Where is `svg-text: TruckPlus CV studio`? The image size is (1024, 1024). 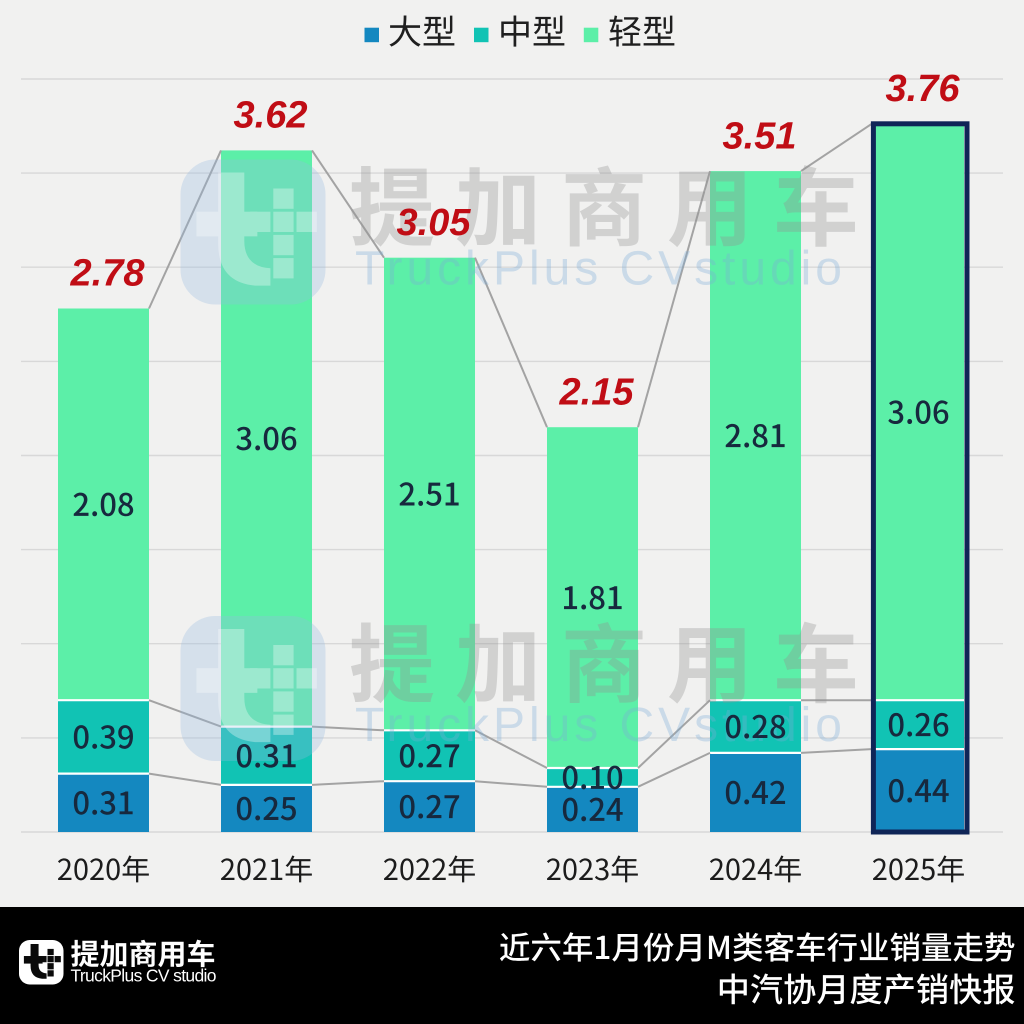
svg-text: TruckPlus CV studio is located at coordinates (144, 975).